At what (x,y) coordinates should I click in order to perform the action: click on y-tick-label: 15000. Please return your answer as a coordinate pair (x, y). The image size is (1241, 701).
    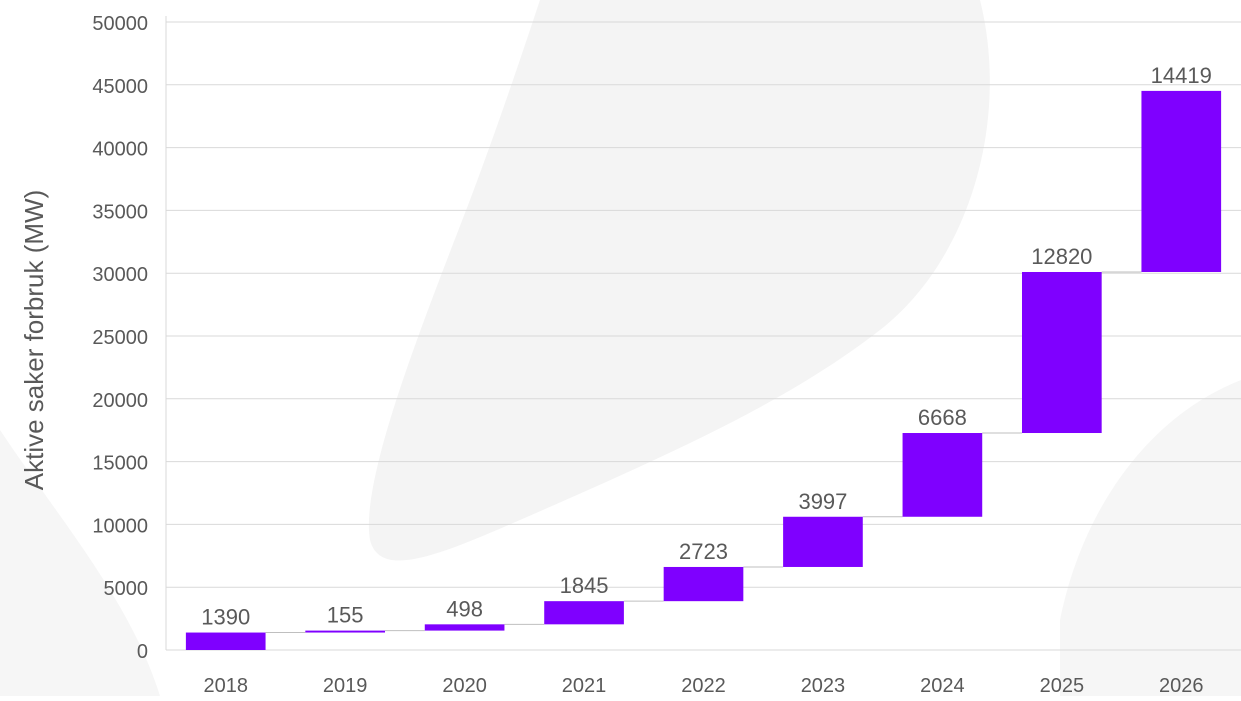
    Looking at the image, I should click on (120, 464).